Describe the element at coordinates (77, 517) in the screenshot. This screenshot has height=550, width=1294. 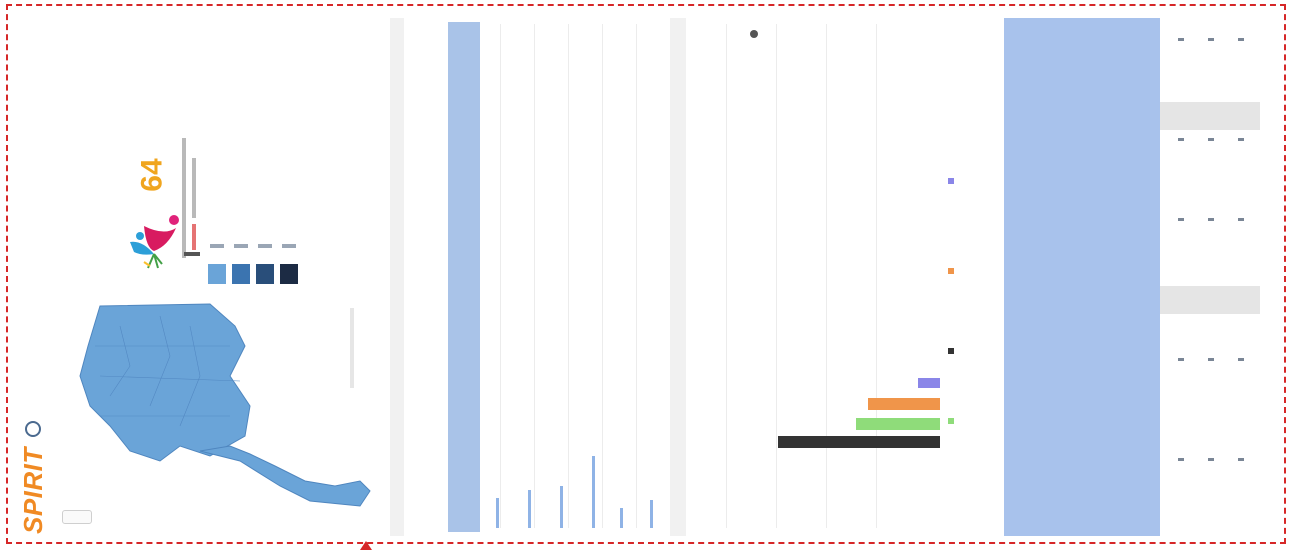
I see `map-zoom-control` at that location.